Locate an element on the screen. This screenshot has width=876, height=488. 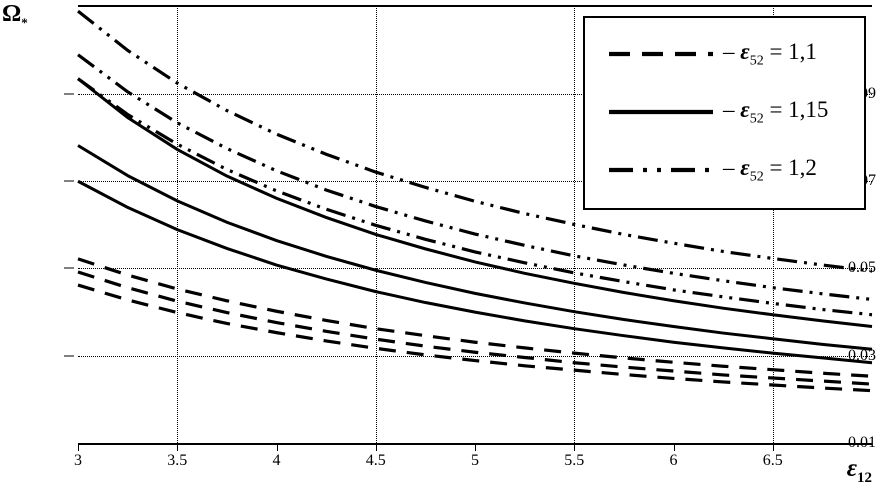
legend-item: – ε52 = 1,2 is located at coordinates (726, 170).